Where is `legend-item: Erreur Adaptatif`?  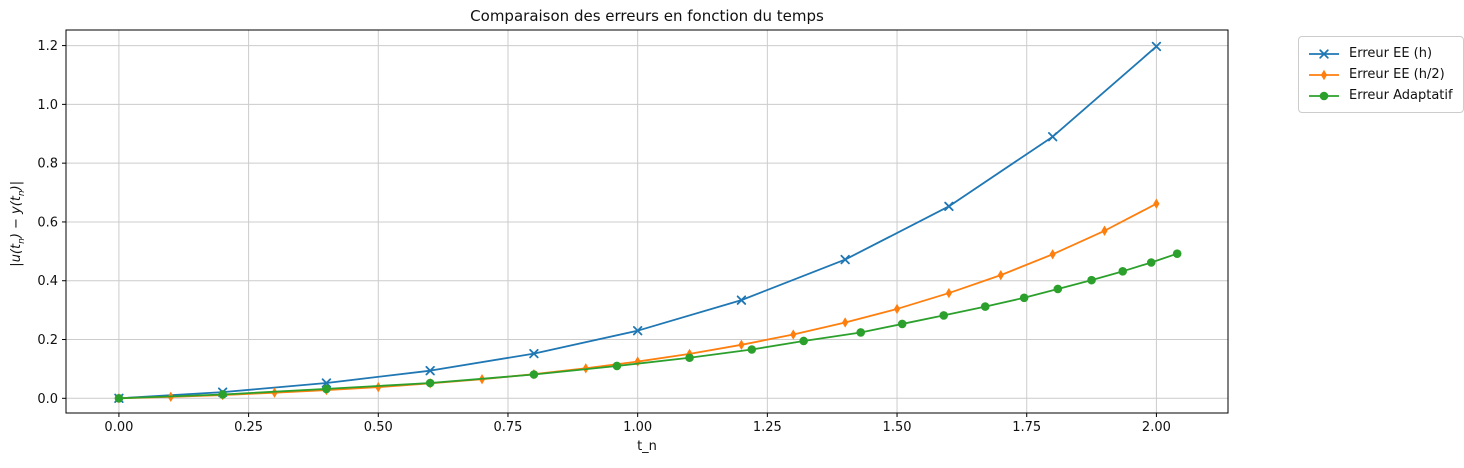 legend-item: Erreur Adaptatif is located at coordinates (1380, 95).